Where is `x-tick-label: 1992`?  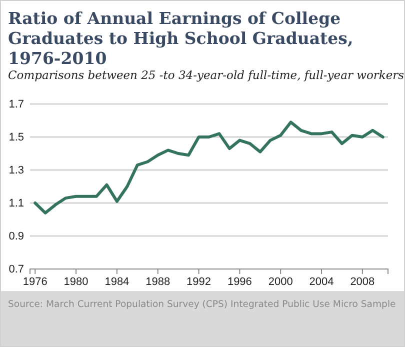
x-tick-label: 1992 is located at coordinates (199, 282).